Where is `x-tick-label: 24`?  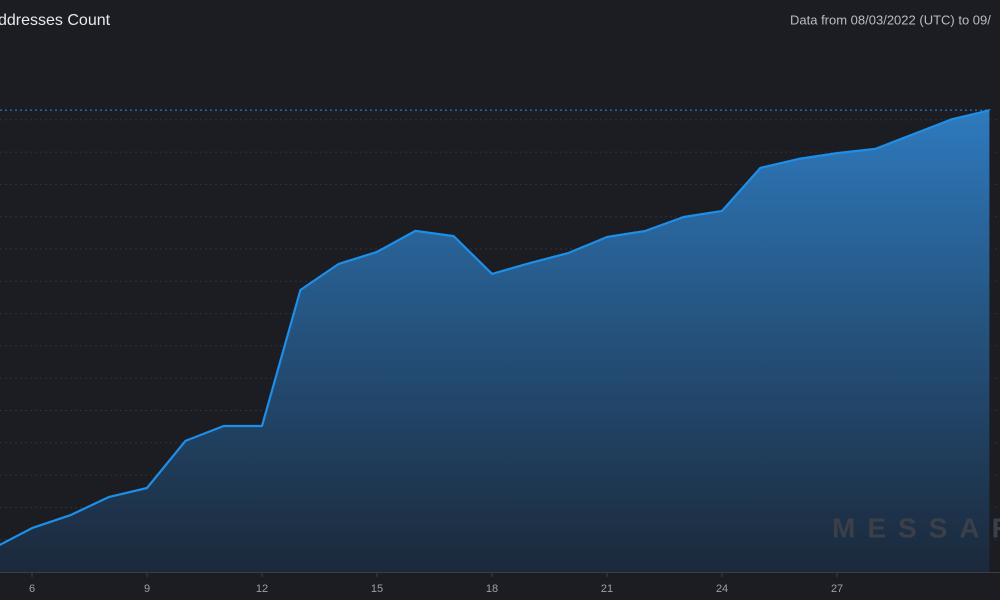
x-tick-label: 24 is located at coordinates (722, 589).